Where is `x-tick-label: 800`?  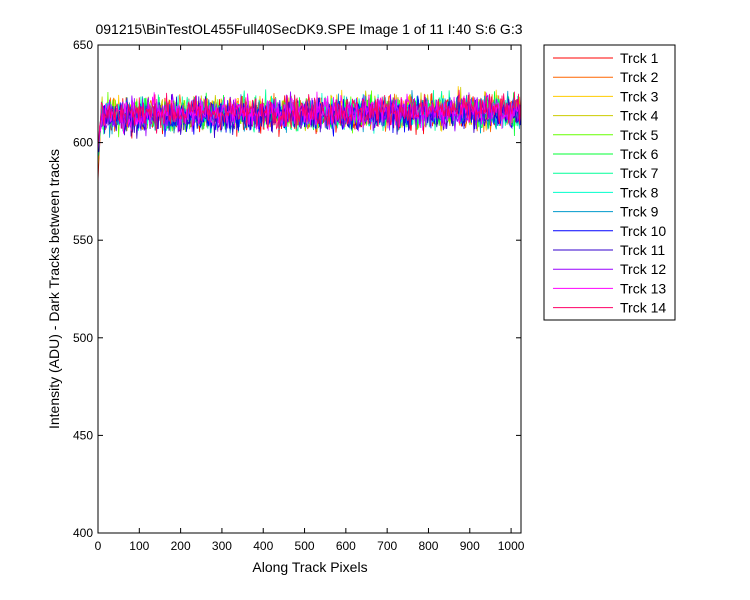
x-tick-label: 800 is located at coordinates (428, 546).